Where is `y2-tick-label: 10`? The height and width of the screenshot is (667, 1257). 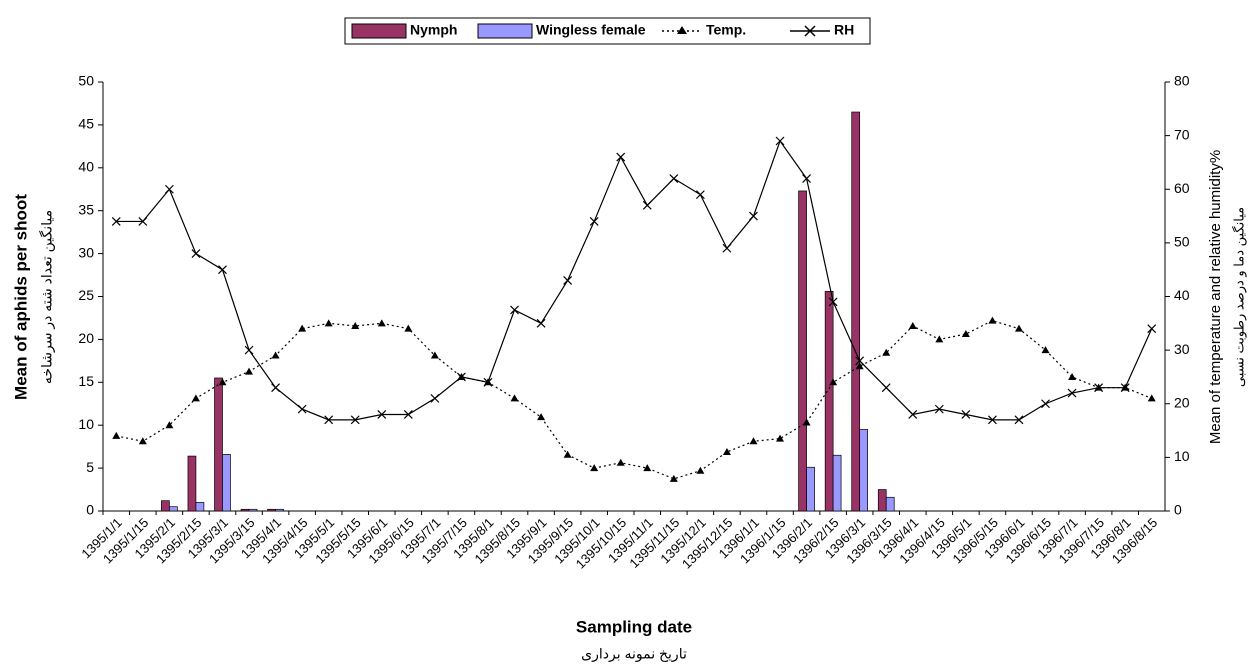
y2-tick-label: 10 is located at coordinates (1182, 456).